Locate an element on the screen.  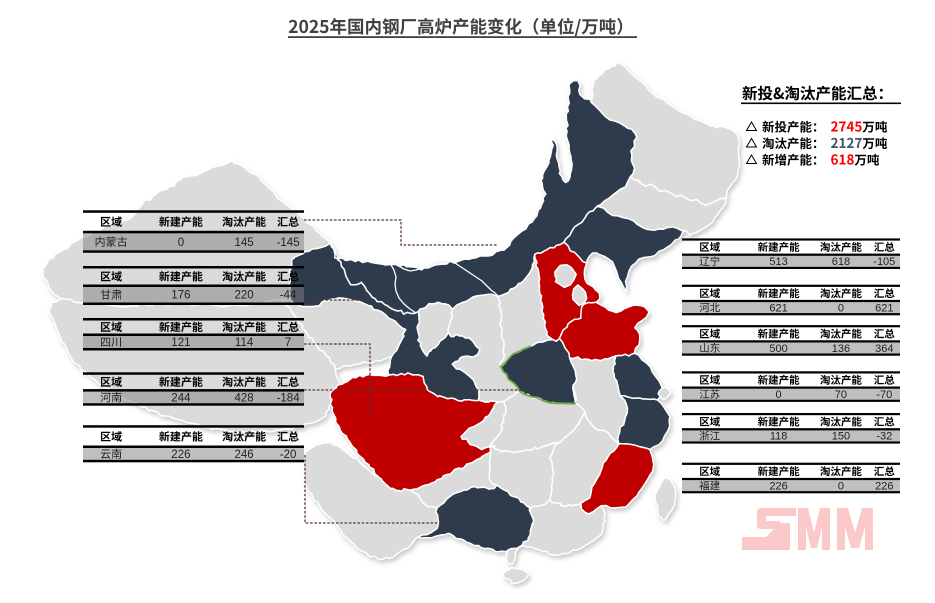
svg-text: 500 is located at coordinates (778, 349).